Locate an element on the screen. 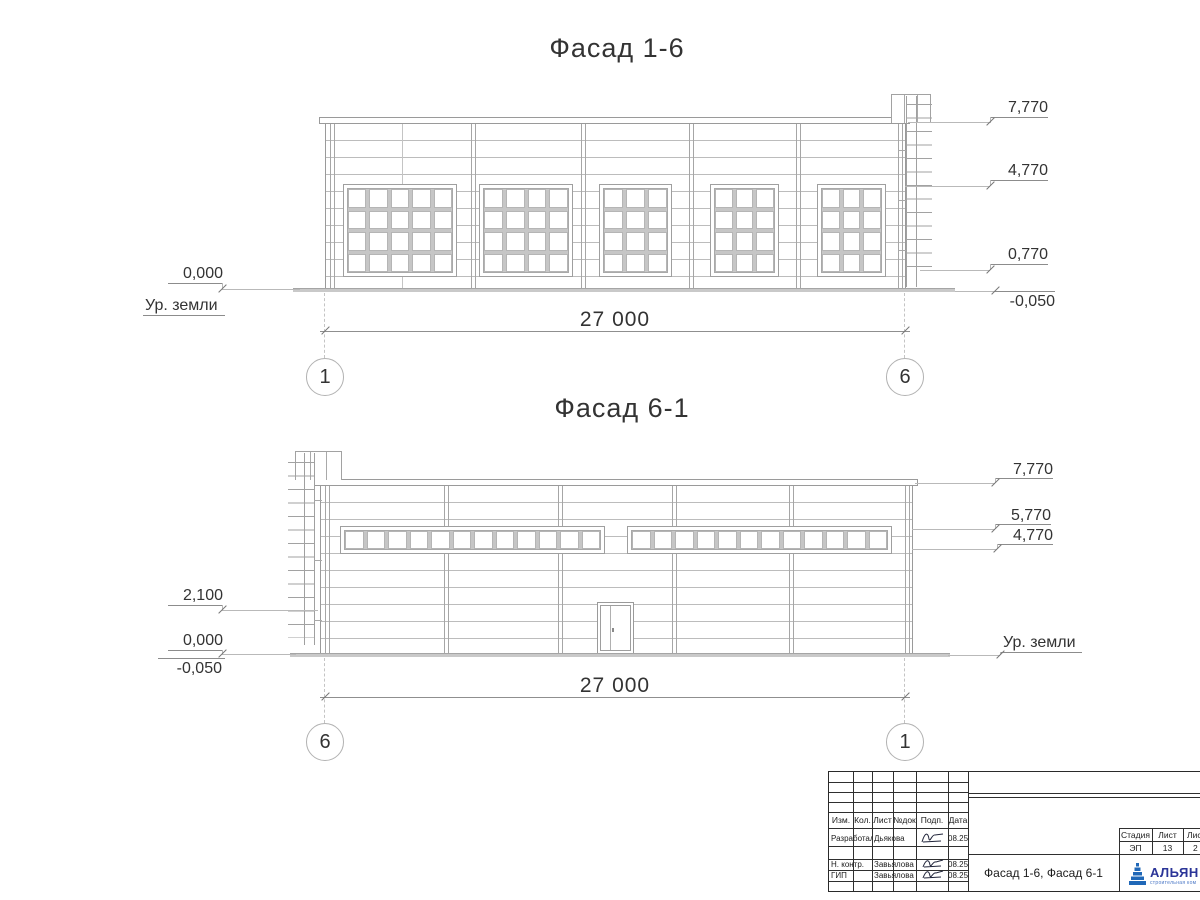 The image size is (1200, 900). tb-col-kol: Кол. is located at coordinates (862, 820).